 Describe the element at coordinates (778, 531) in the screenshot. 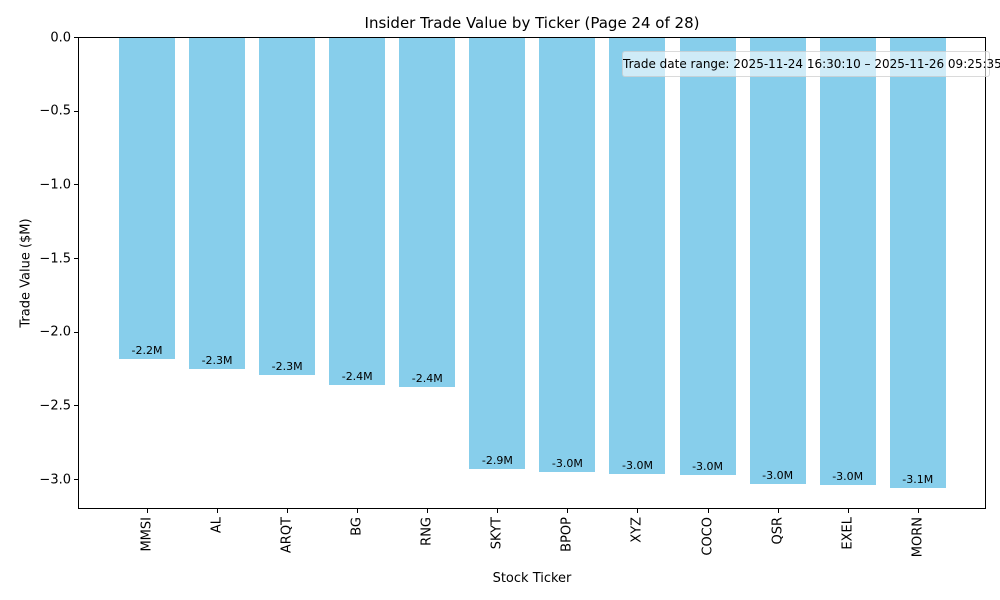

I see `x-tick-label: QSR` at that location.